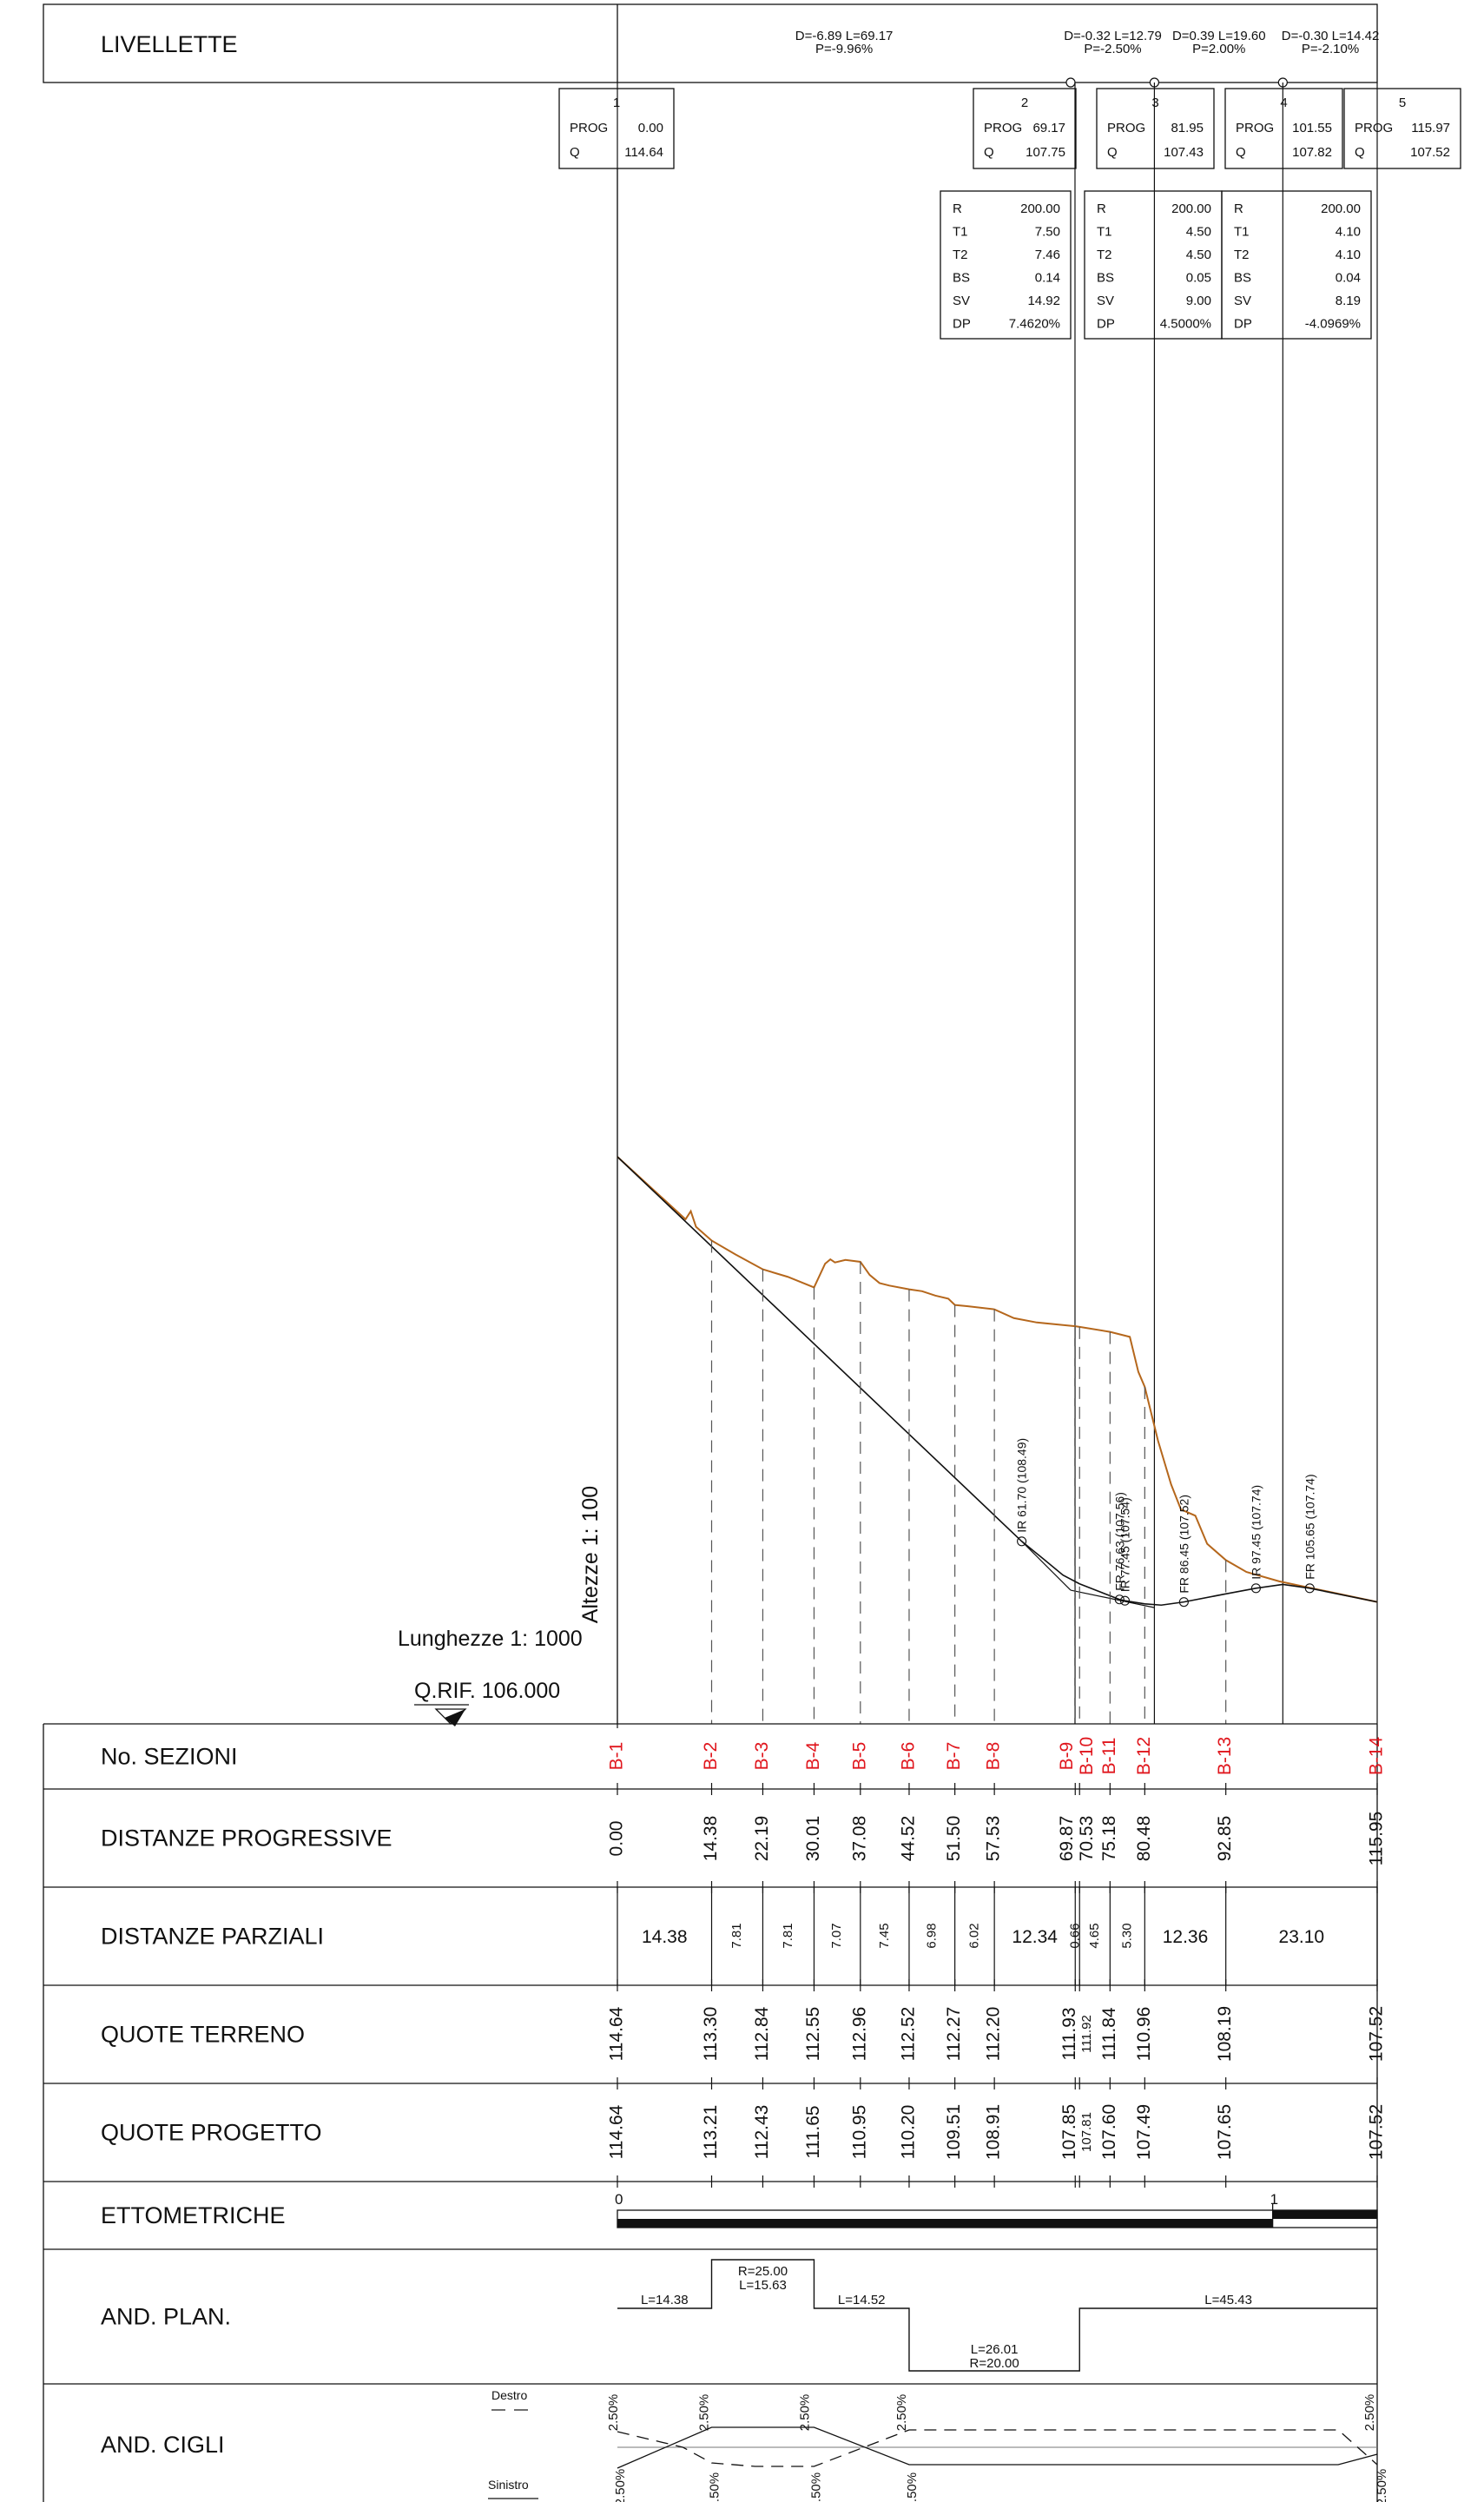 This screenshot has width=1484, height=2502. What do you see at coordinates (203, 2035) in the screenshot?
I see `table-row-label: QUOTE TERRENO` at bounding box center [203, 2035].